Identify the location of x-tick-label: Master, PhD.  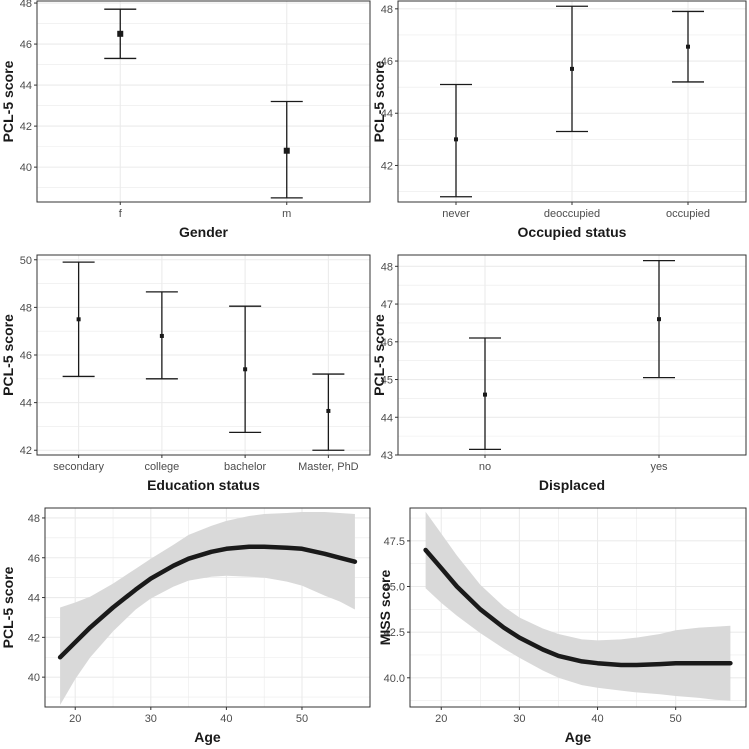
(328, 467).